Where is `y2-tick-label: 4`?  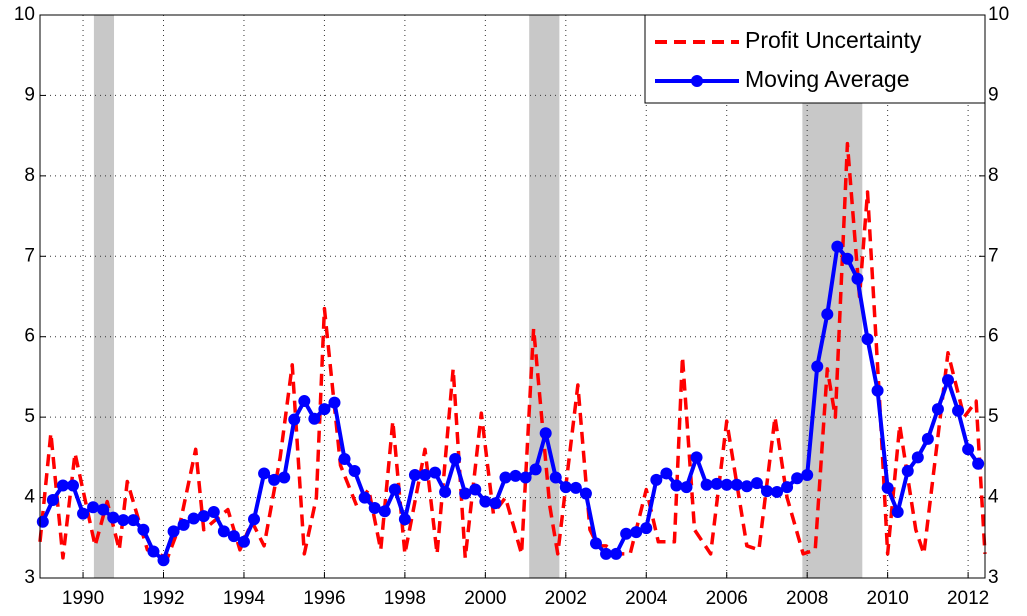 y2-tick-label: 4 is located at coordinates (993, 497).